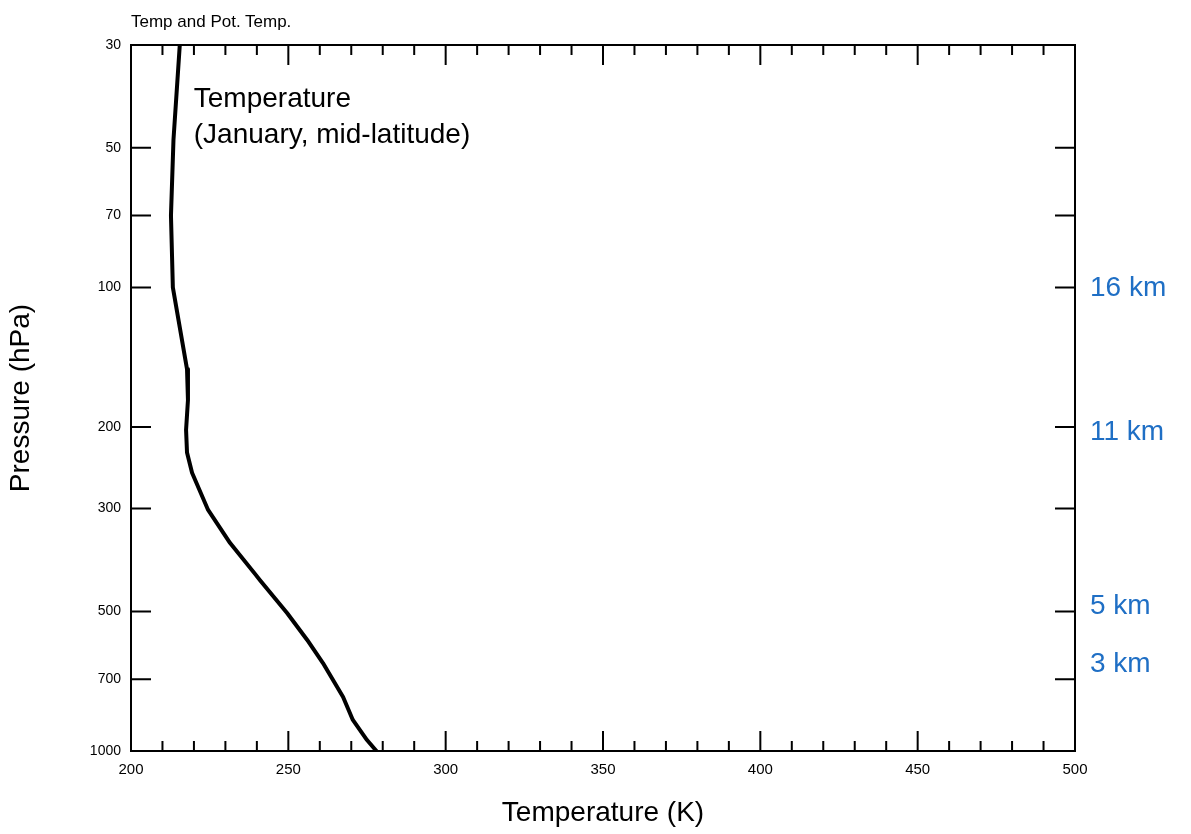  Describe the element at coordinates (603, 811) in the screenshot. I see `x-axis-title: Temperature (K)` at that location.